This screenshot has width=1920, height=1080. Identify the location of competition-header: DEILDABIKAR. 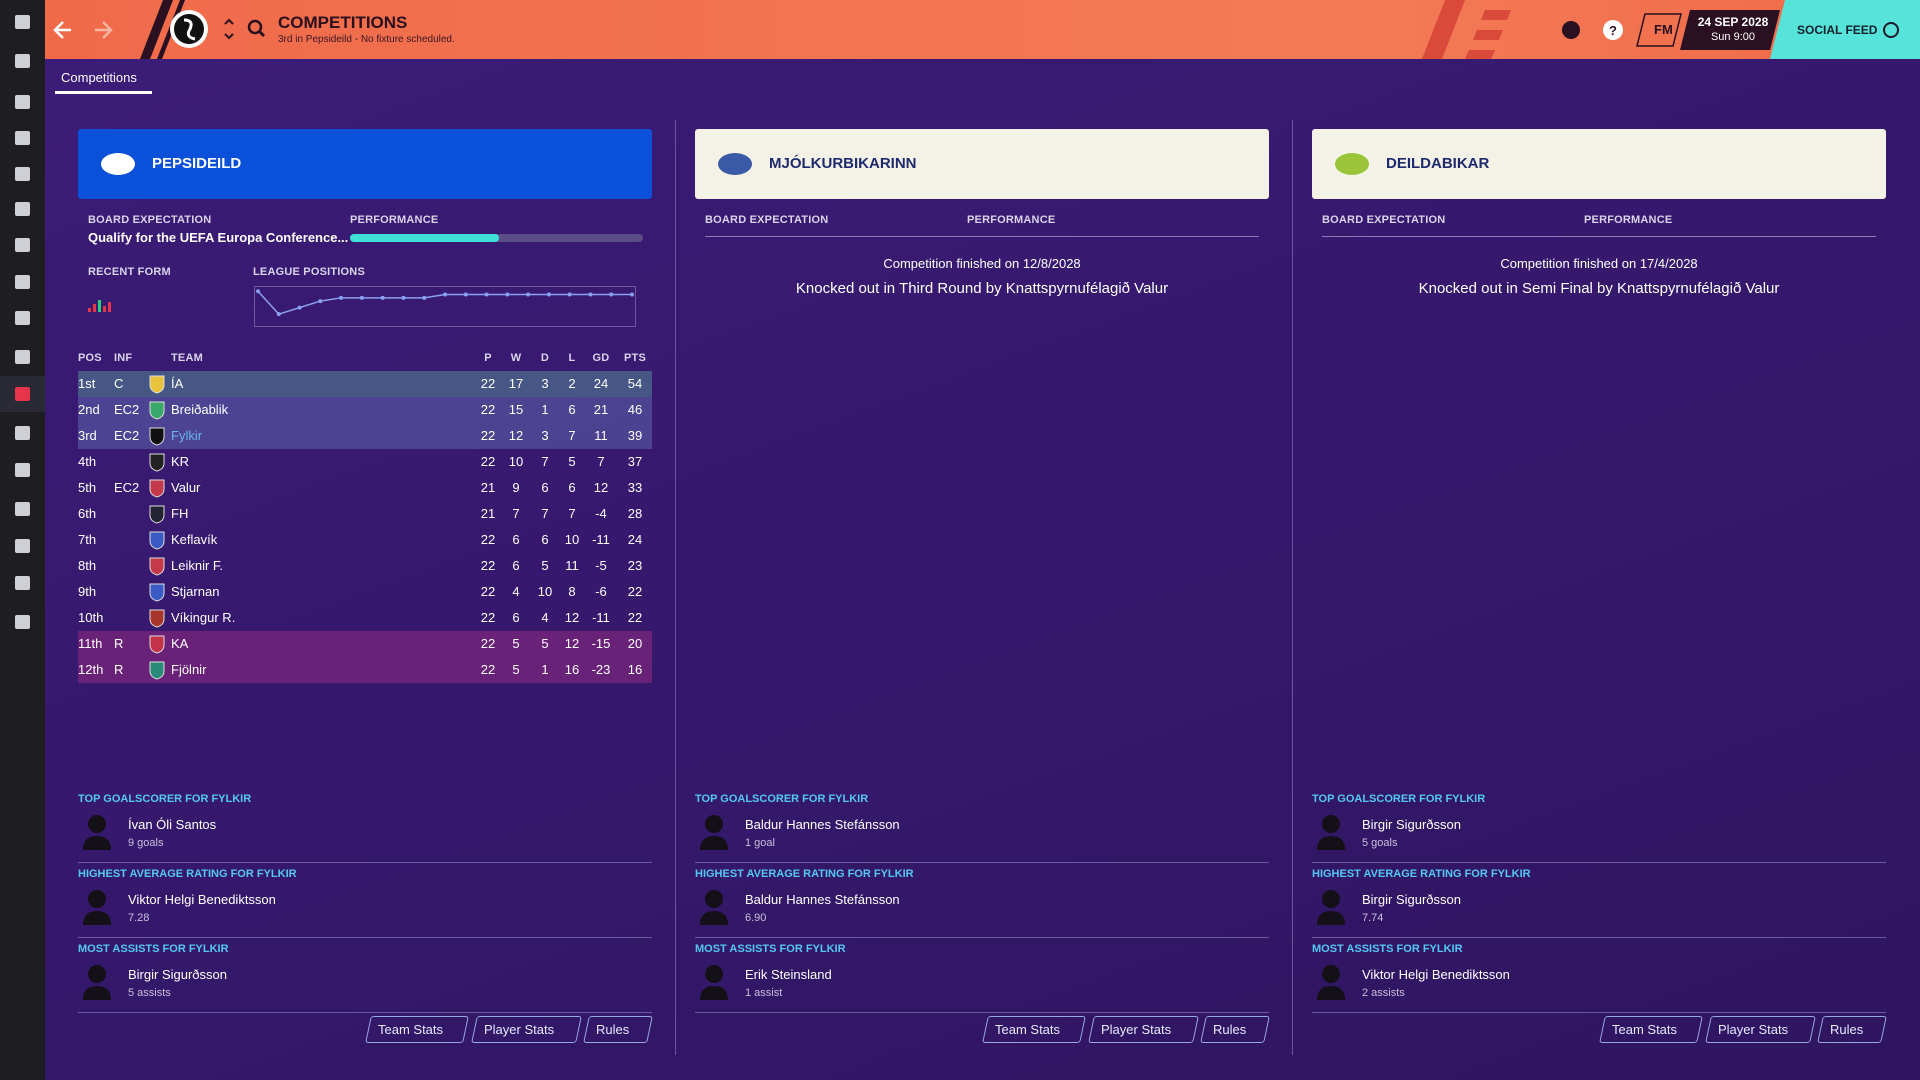
(1599, 164).